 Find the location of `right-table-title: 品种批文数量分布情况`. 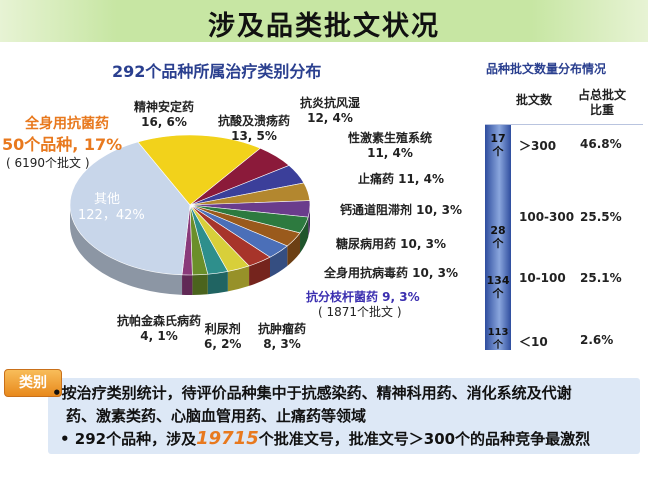

right-table-title: 品种批文数量分布情况 is located at coordinates (546, 69).